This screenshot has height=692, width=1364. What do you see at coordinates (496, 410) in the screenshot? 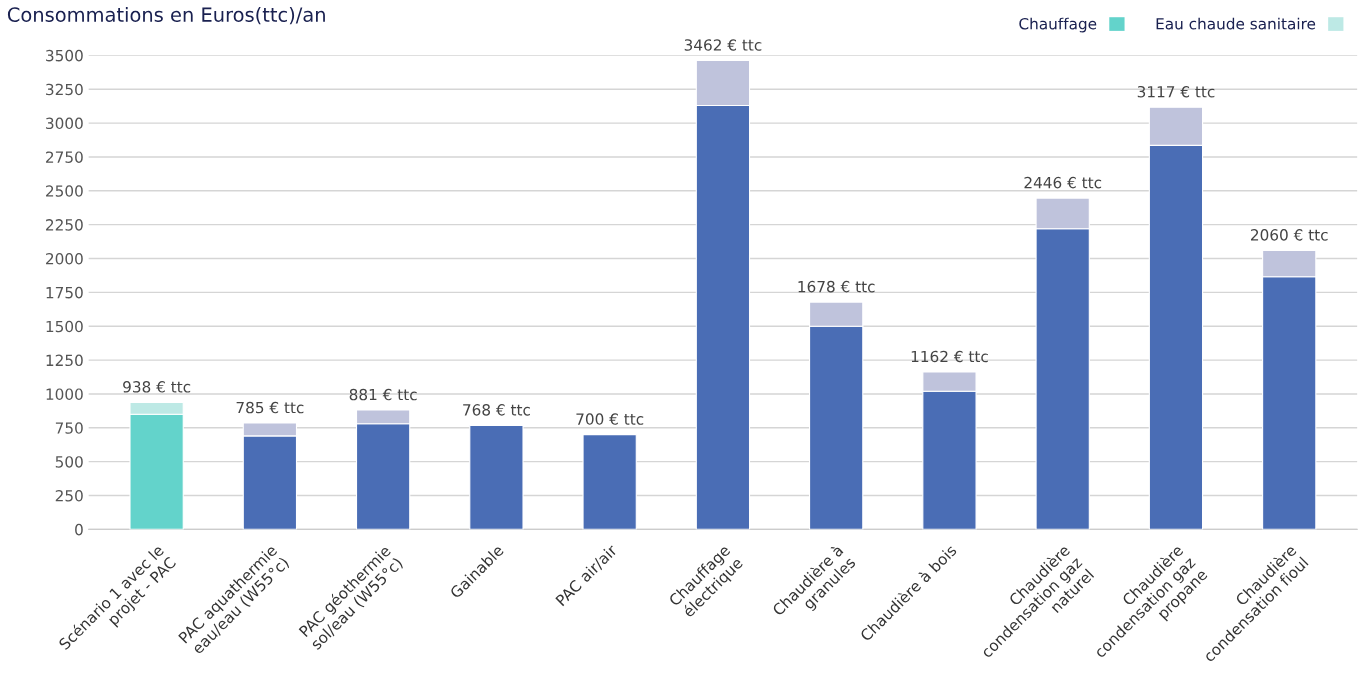
I see `total-label: 768 € ttc` at bounding box center [496, 410].